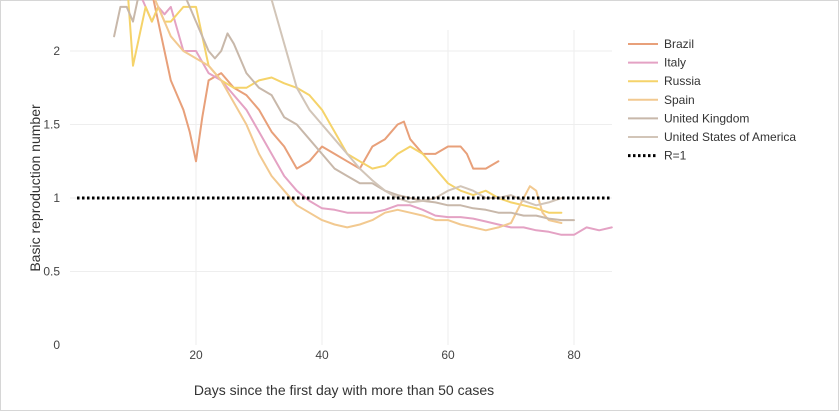 This screenshot has width=840, height=412. Describe the element at coordinates (730, 137) in the screenshot. I see `legend-label: United States of America` at that location.